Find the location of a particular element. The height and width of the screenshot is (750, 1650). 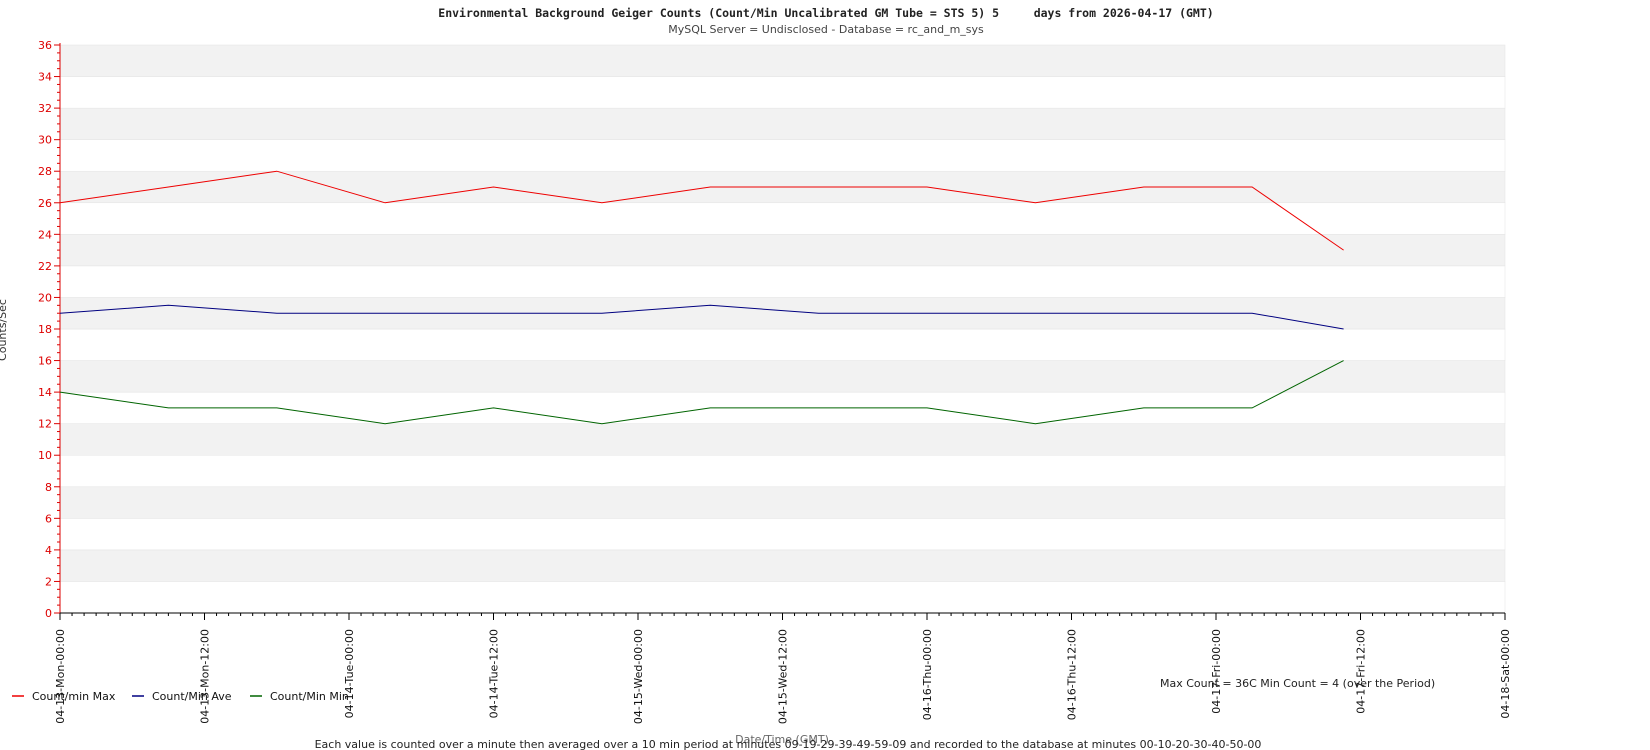

x-tick-label: 04-13-Mon-00:00 is located at coordinates (60, 676).